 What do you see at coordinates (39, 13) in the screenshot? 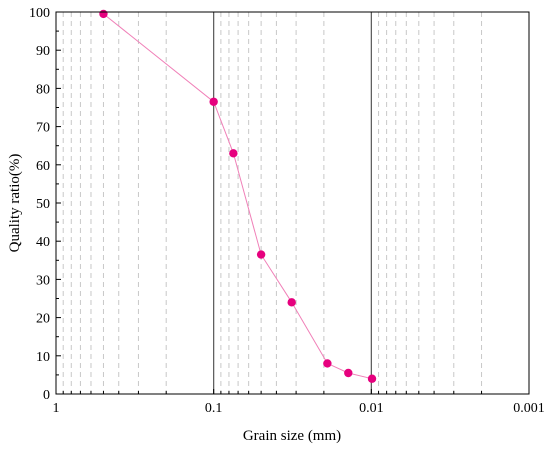
I see `y-tick-label: 100` at bounding box center [39, 13].